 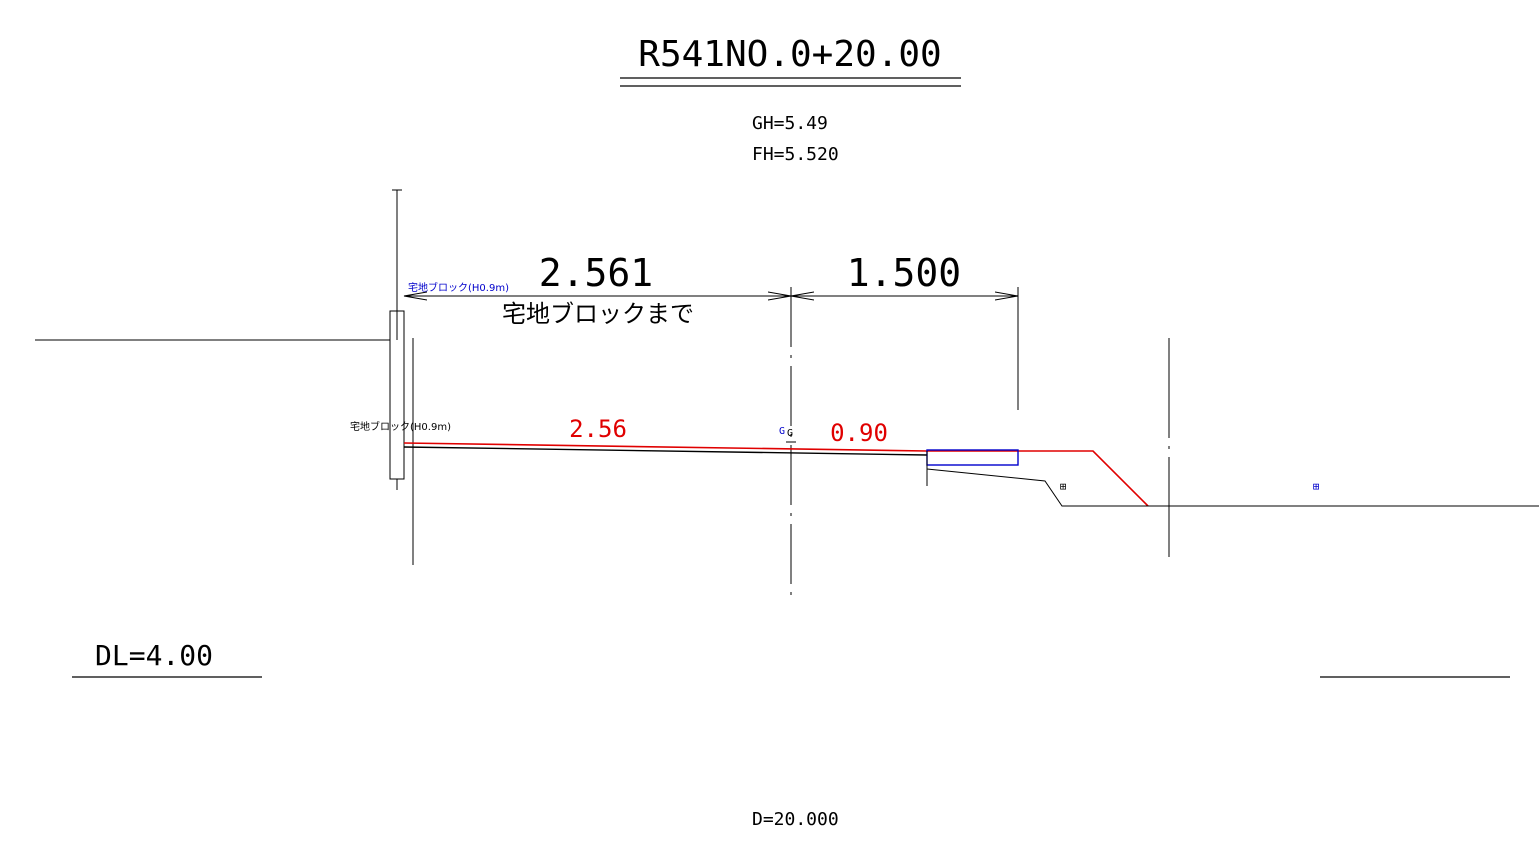 I want to click on fh-label: FH=5.520, so click(x=795, y=154).